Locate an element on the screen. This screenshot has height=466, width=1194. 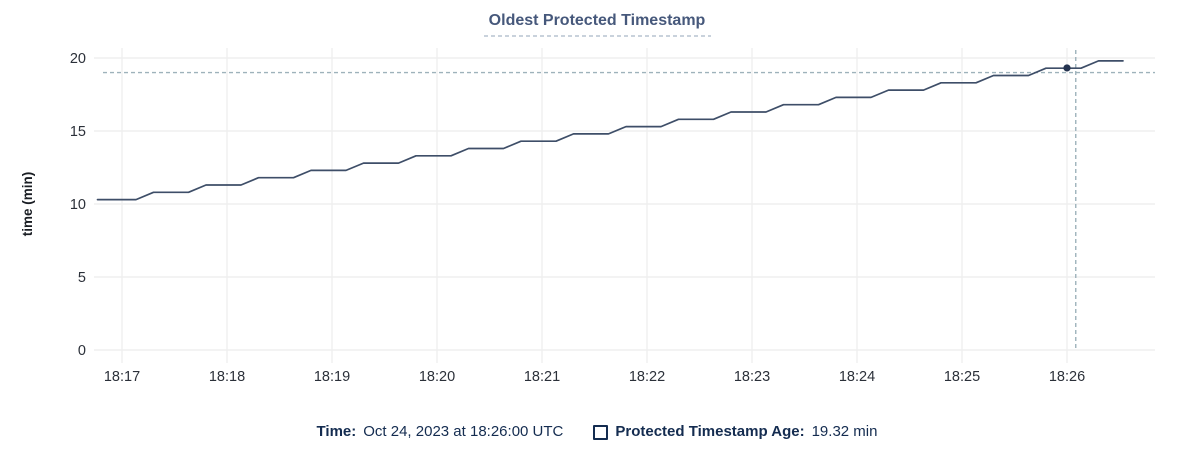
y-tick-label: 10 is located at coordinates (78, 205).